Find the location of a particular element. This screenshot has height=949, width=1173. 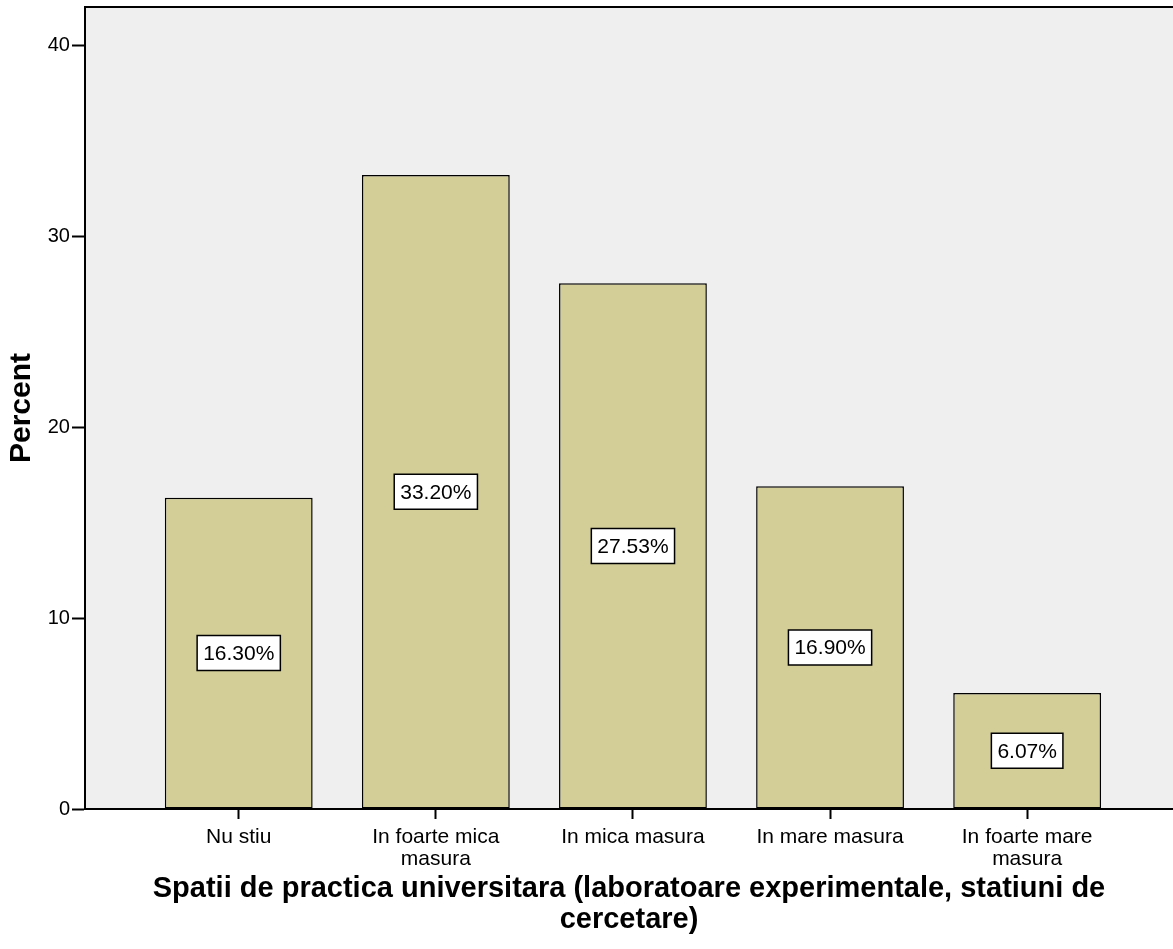

x-tick-label: In foarte mare masura is located at coordinates (1027, 846).